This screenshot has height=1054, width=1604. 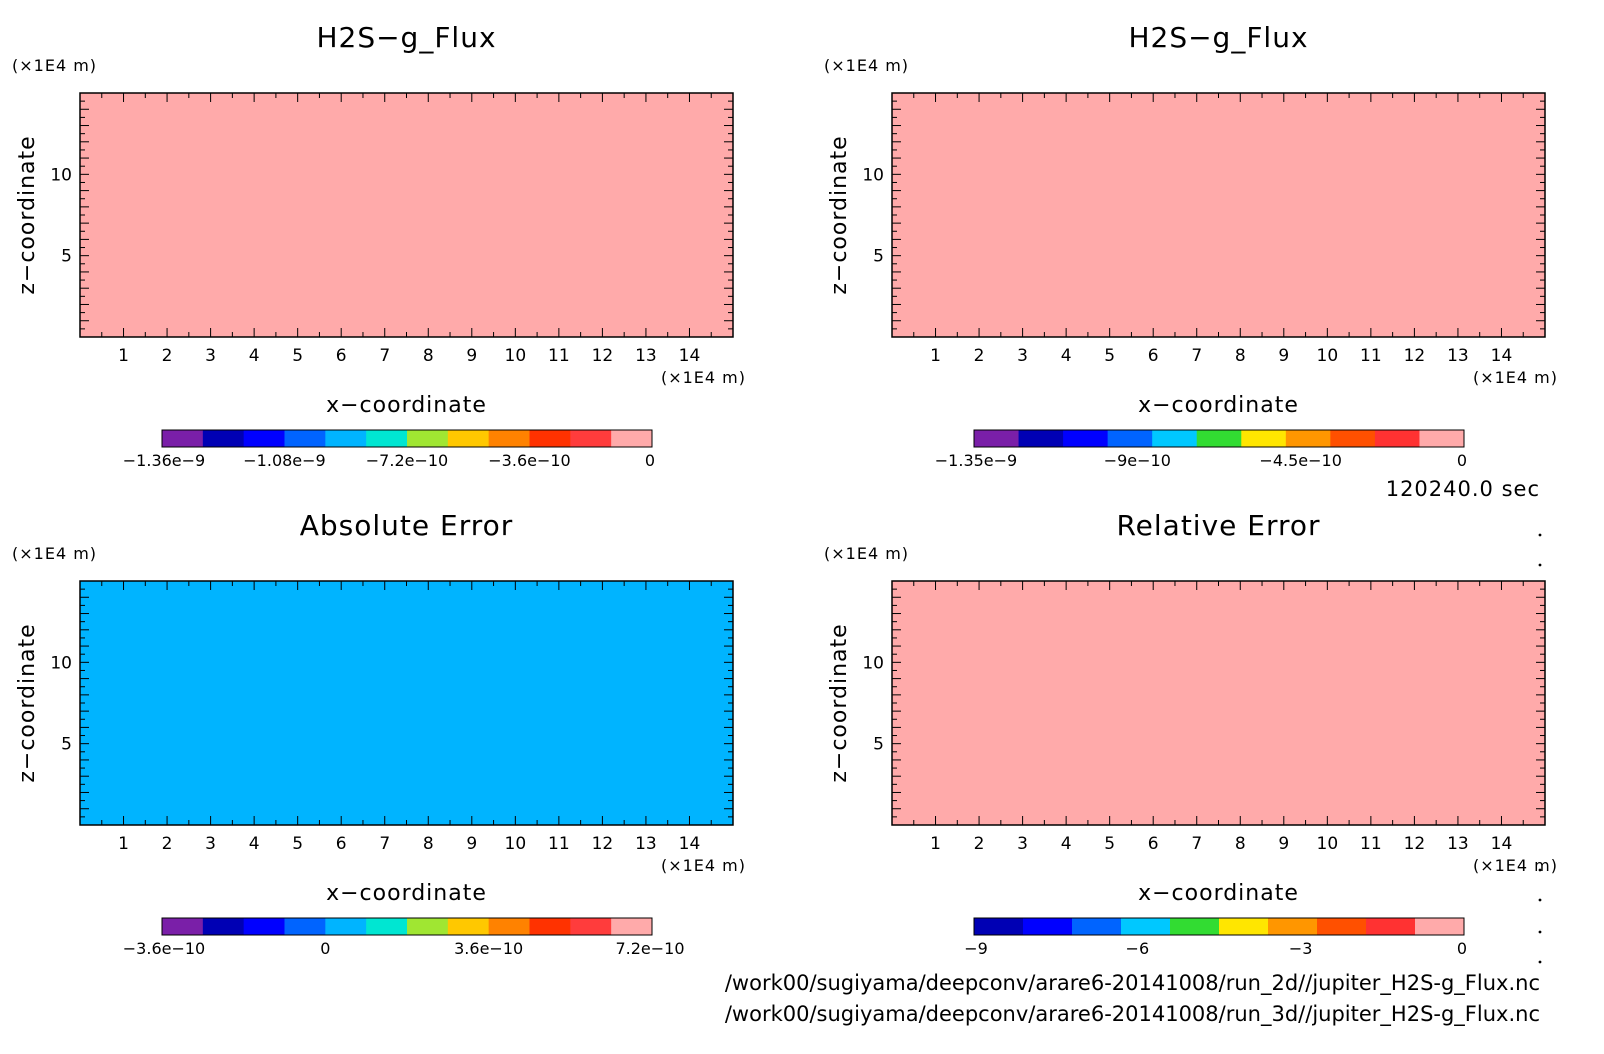 What do you see at coordinates (341, 356) in the screenshot?
I see `x-tick-label: 6` at bounding box center [341, 356].